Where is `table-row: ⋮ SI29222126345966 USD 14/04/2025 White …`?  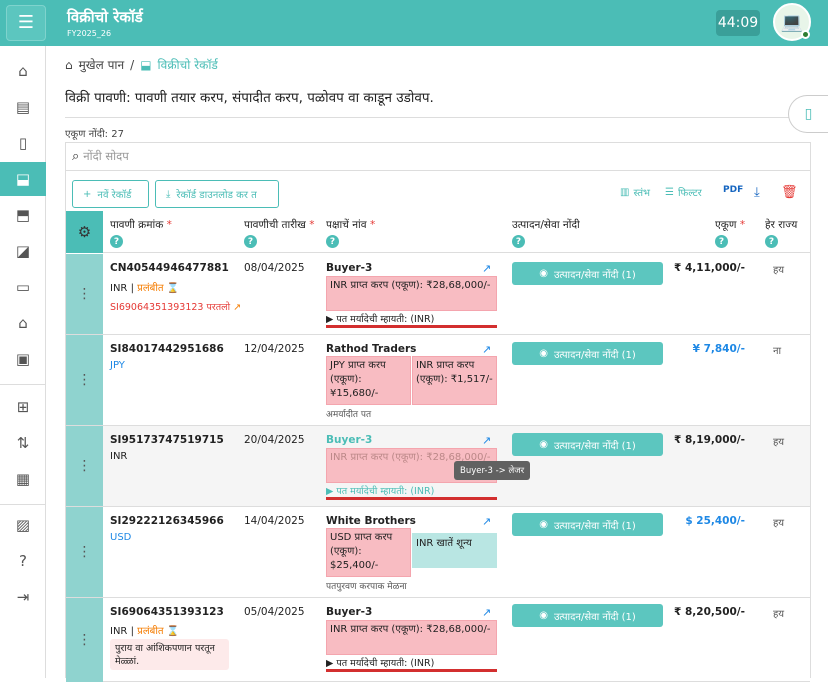 table-row: ⋮ SI29222126345966 USD 14/04/2025 White … is located at coordinates (438, 552).